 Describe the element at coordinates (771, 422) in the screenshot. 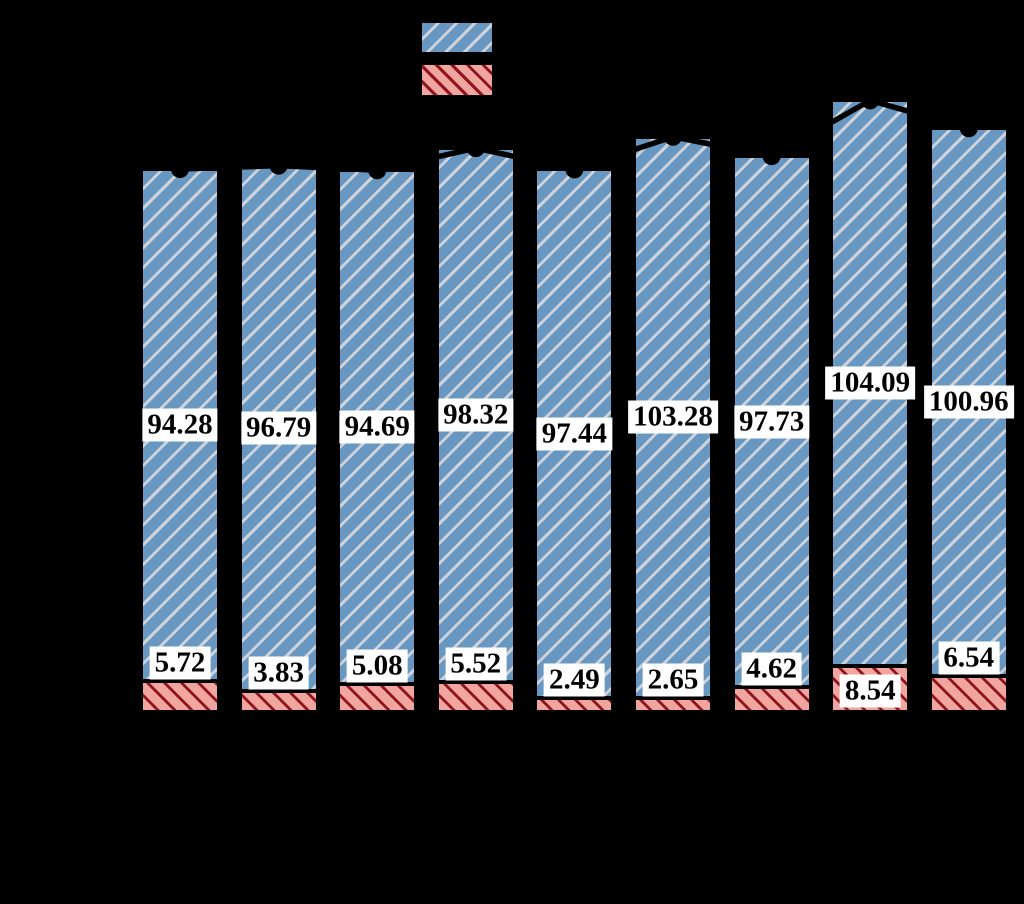

I see `bar-value-label-blue: 97.73` at that location.